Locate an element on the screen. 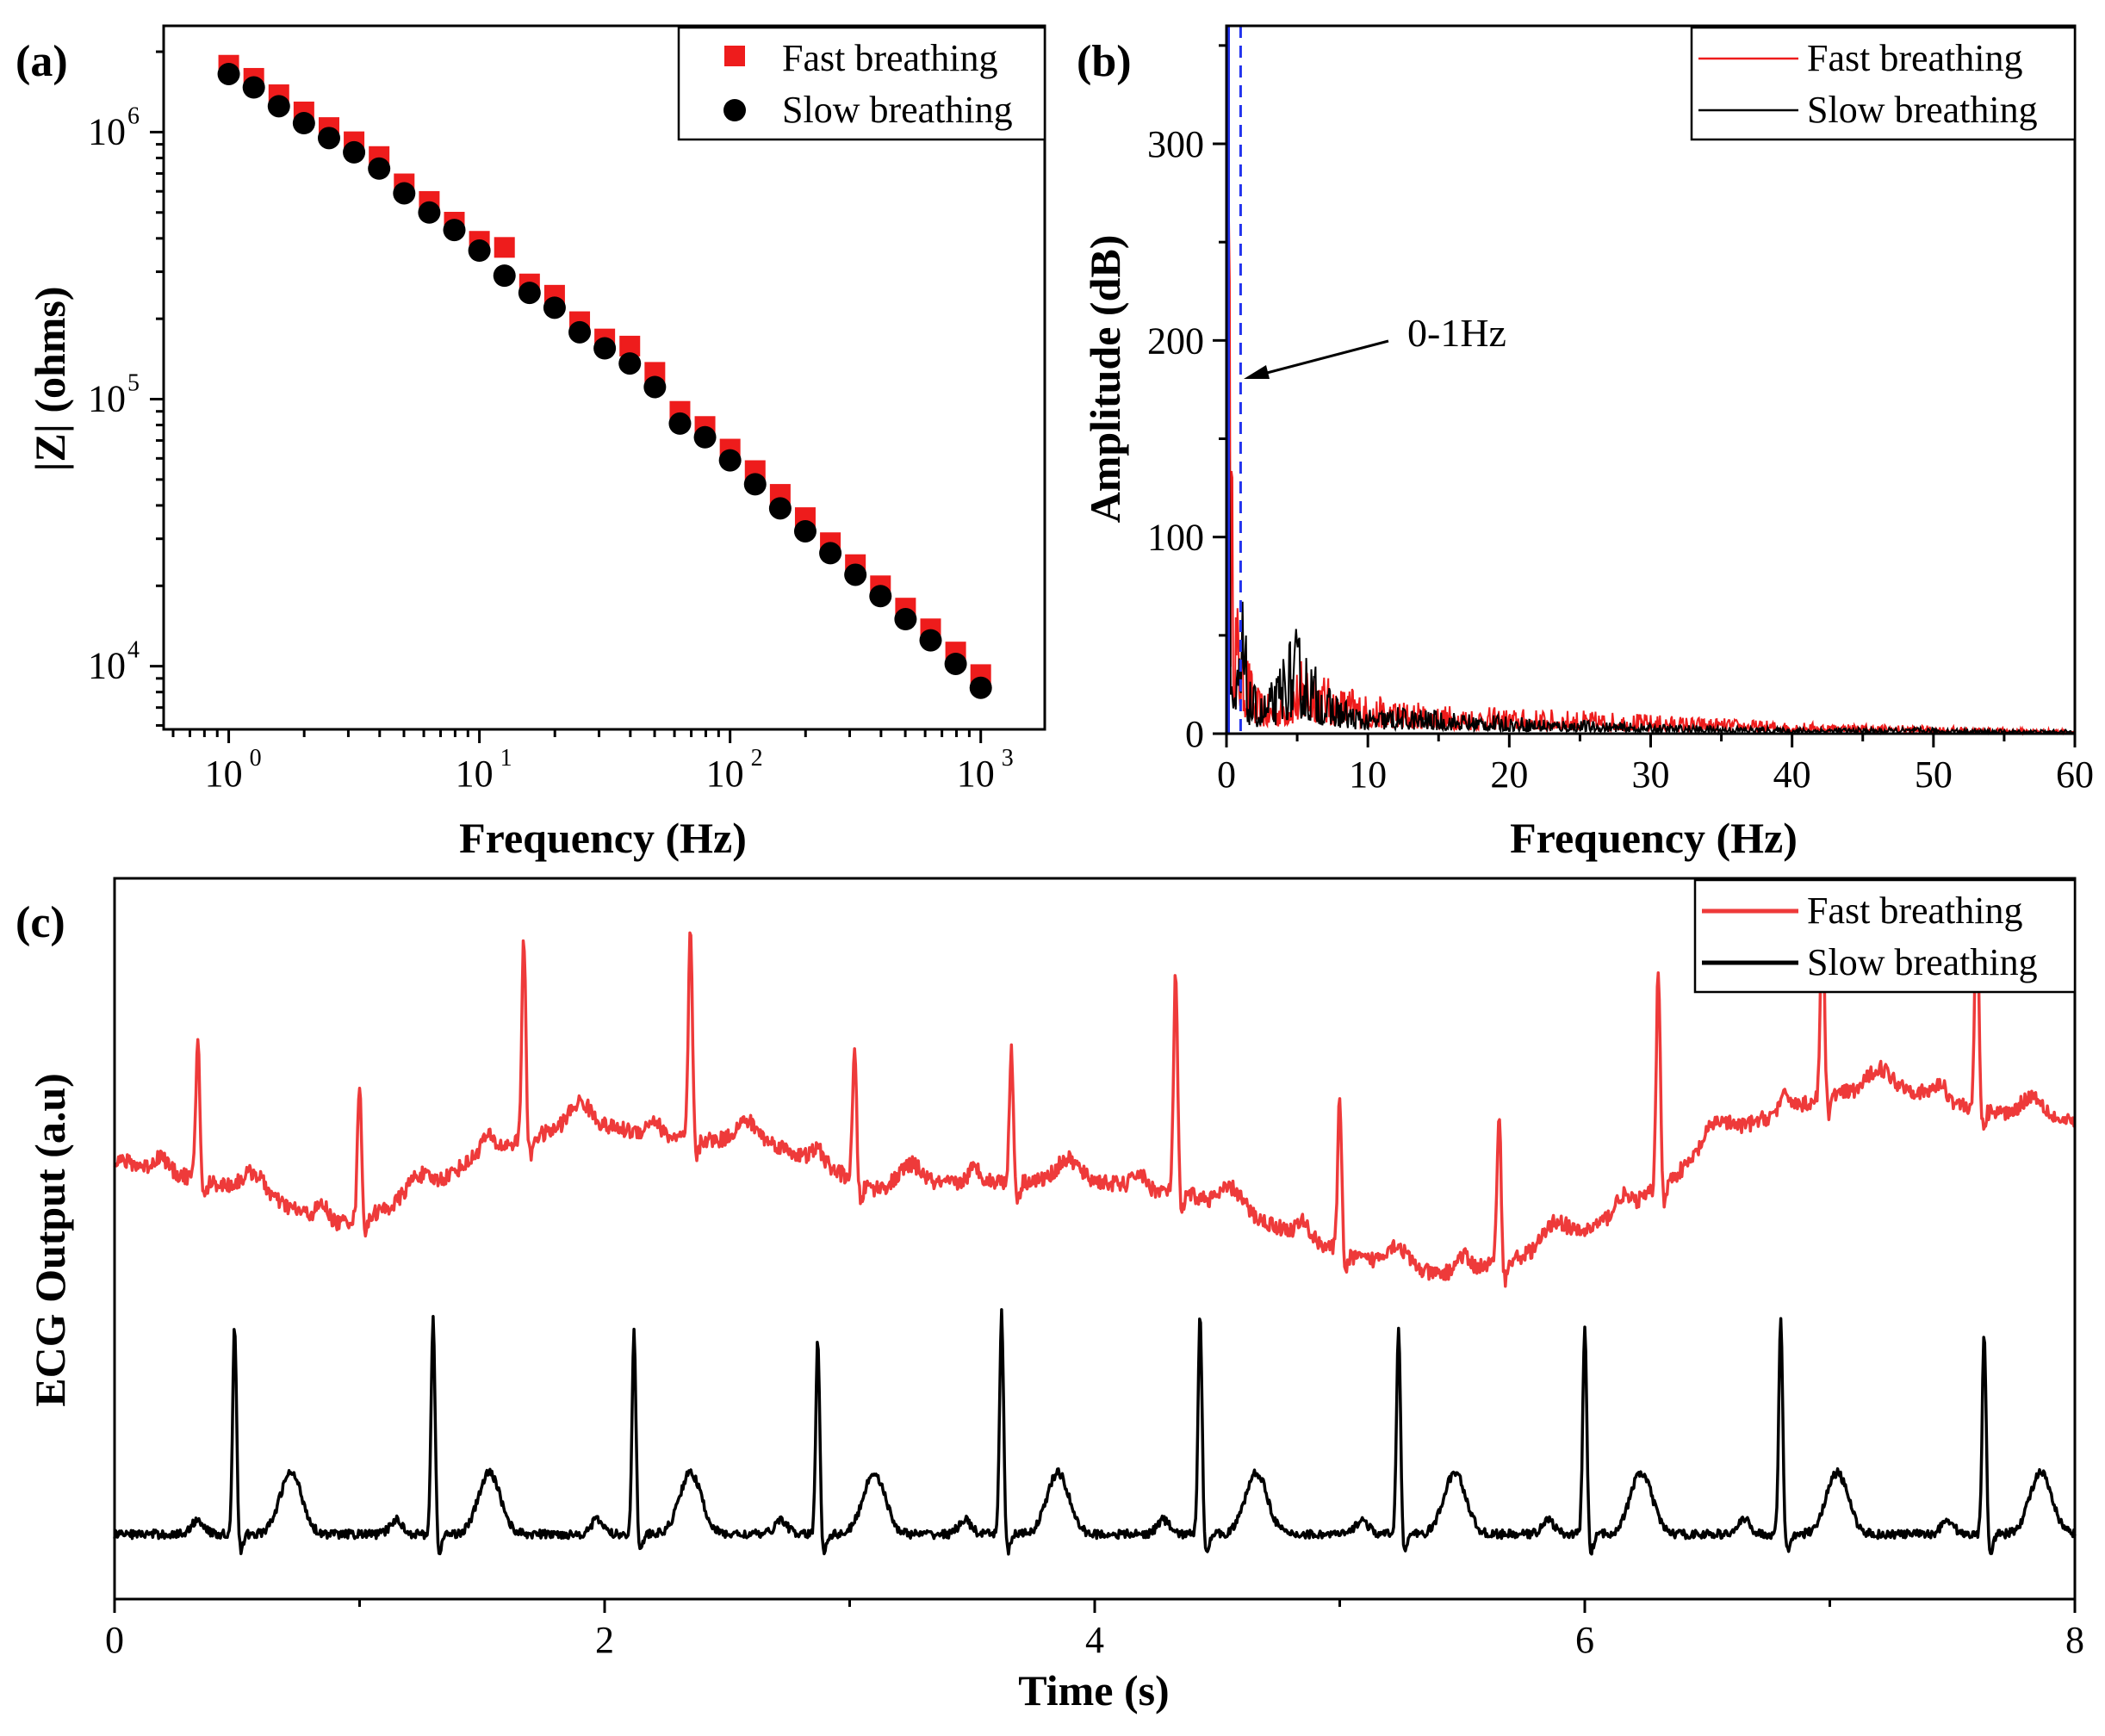  panel-b-legend-slow-label: Slow breathing is located at coordinates (1922, 110).